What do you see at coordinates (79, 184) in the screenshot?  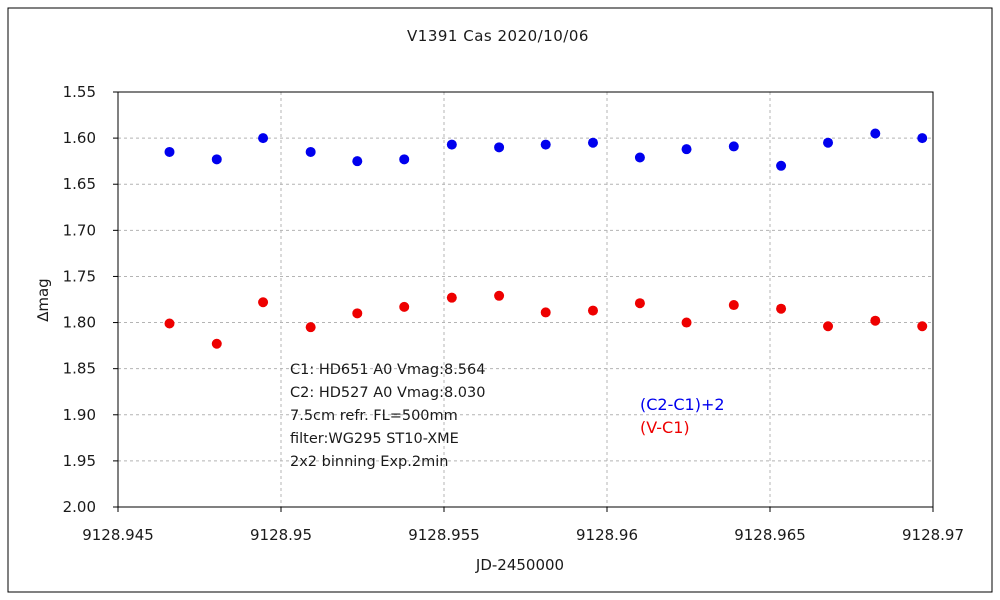 I see `y-tick-label: 1.65` at bounding box center [79, 184].